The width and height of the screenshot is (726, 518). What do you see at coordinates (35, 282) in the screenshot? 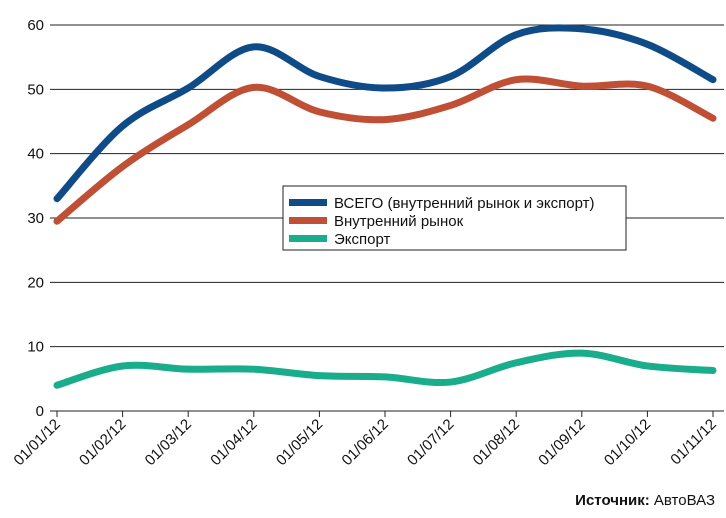
I see `y-tick-label: 20` at bounding box center [35, 282].